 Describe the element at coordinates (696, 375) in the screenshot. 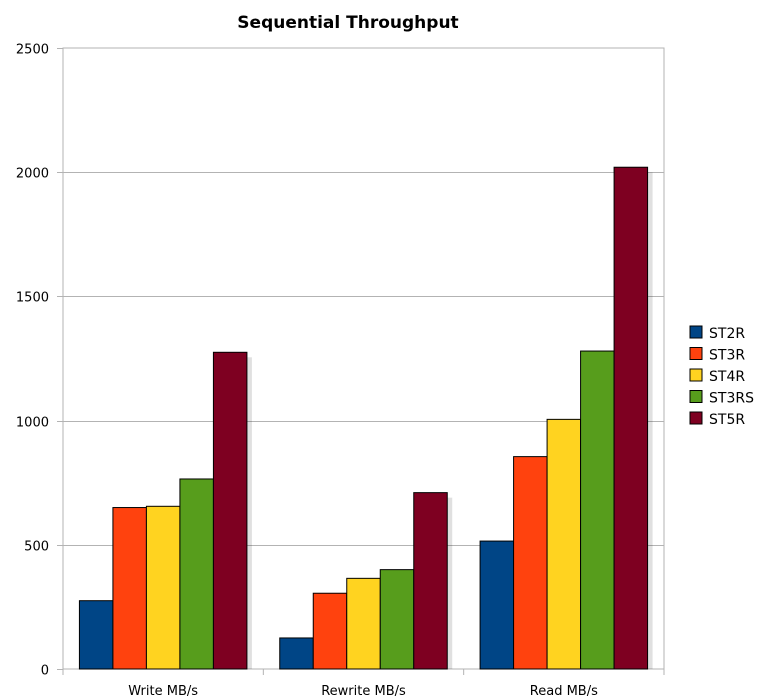

I see `legend-swatch-st4r` at that location.